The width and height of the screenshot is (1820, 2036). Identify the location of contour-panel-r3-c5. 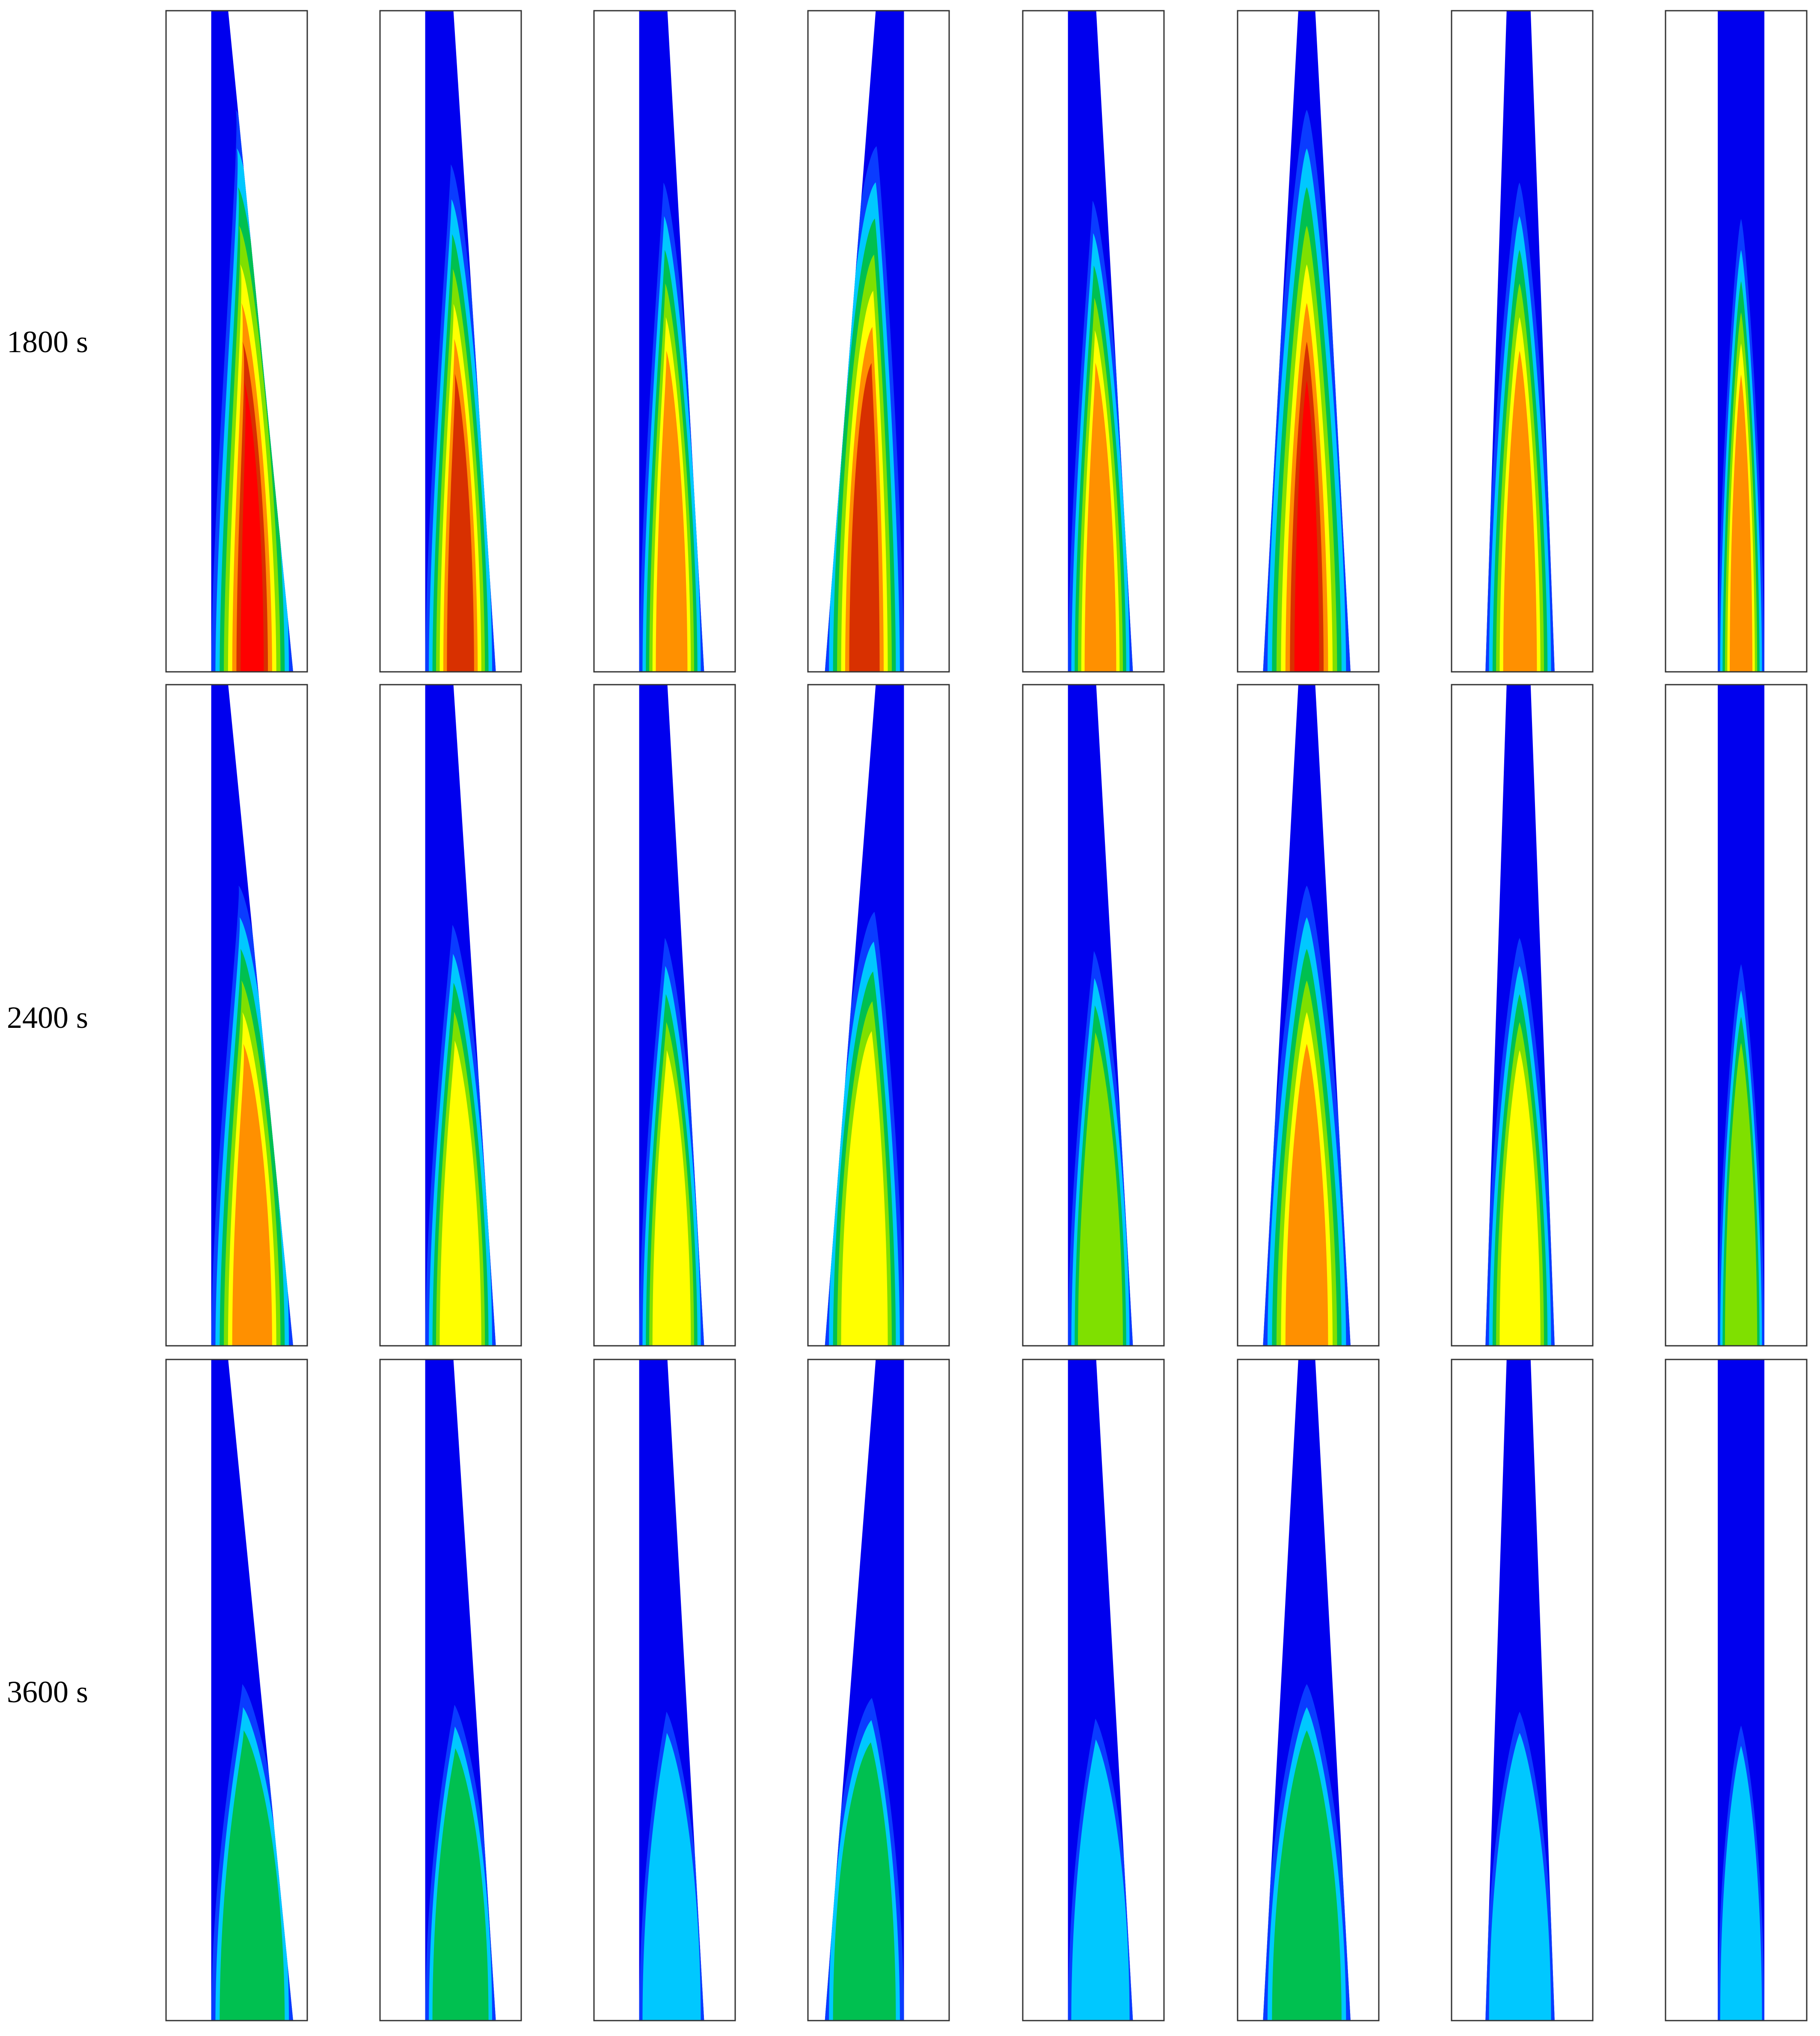
(1093, 1690).